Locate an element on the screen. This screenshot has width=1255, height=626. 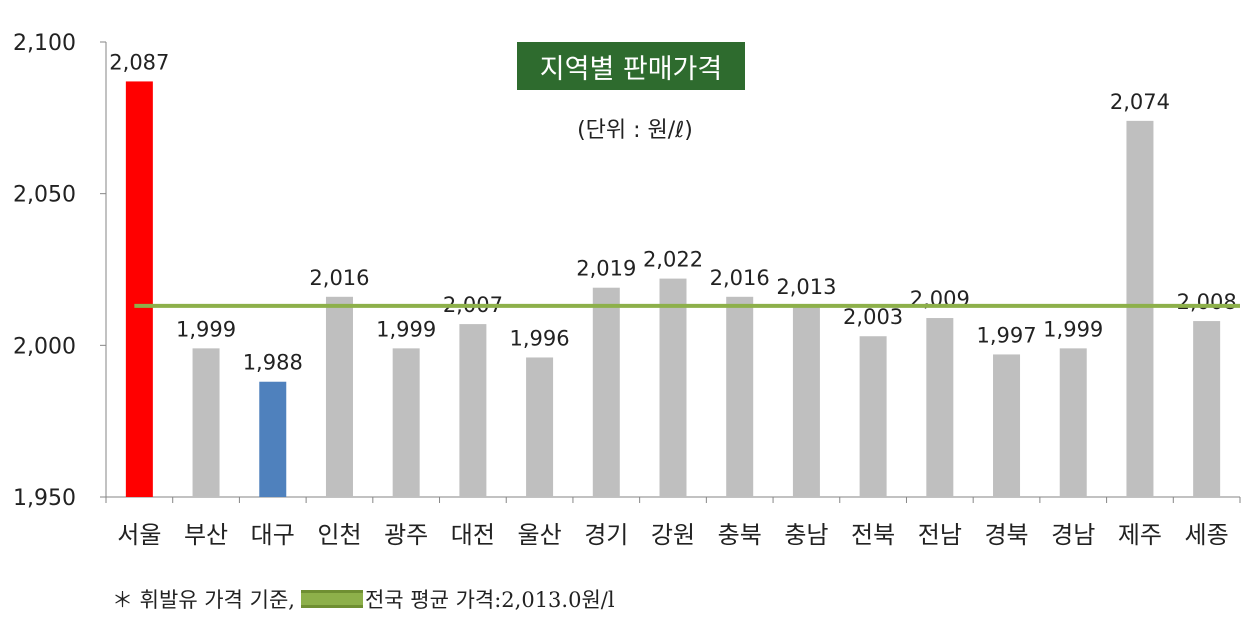
footnote: ＊ 휘발유 가격 기준, 전국 평균 가격:2,013.0원/l is located at coordinates (363, 599).